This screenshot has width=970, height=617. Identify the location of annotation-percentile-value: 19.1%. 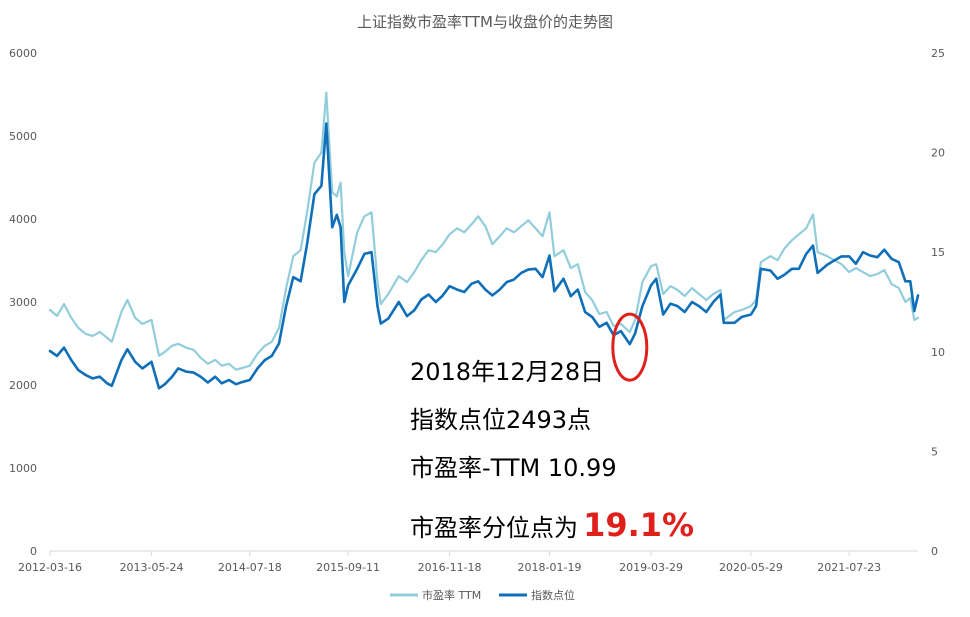
(638, 525).